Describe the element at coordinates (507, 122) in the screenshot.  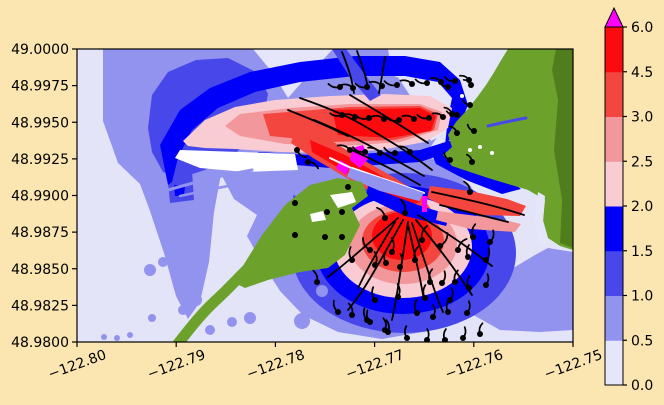
I see `land-channel-blue` at that location.